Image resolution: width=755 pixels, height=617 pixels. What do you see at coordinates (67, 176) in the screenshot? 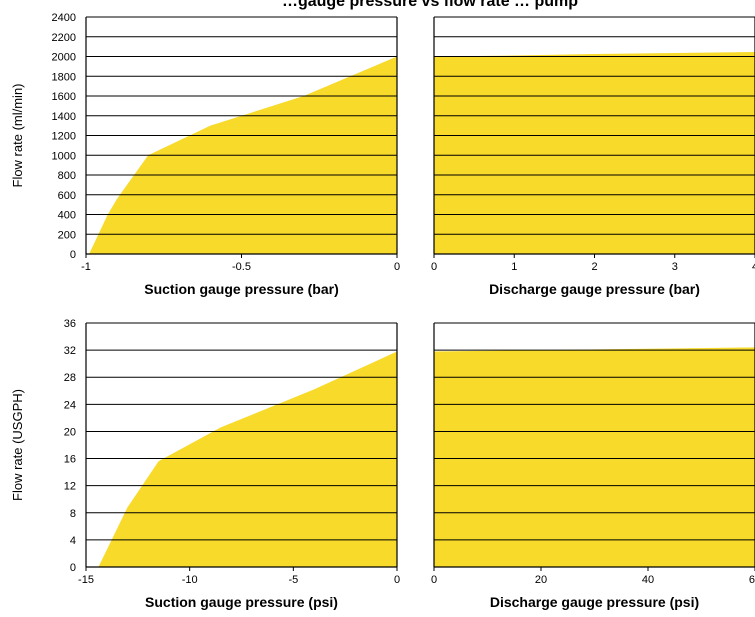
I see `panel-1-y-tick-label: 800` at bounding box center [67, 176].